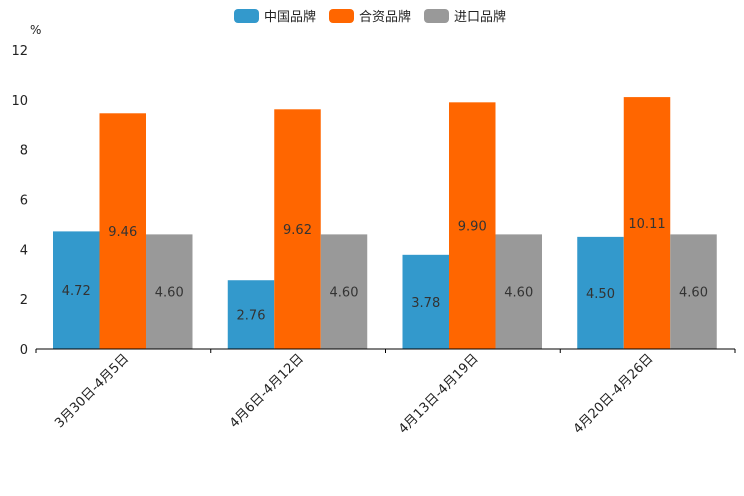  I want to click on y-tick-label: 12, so click(19, 51).